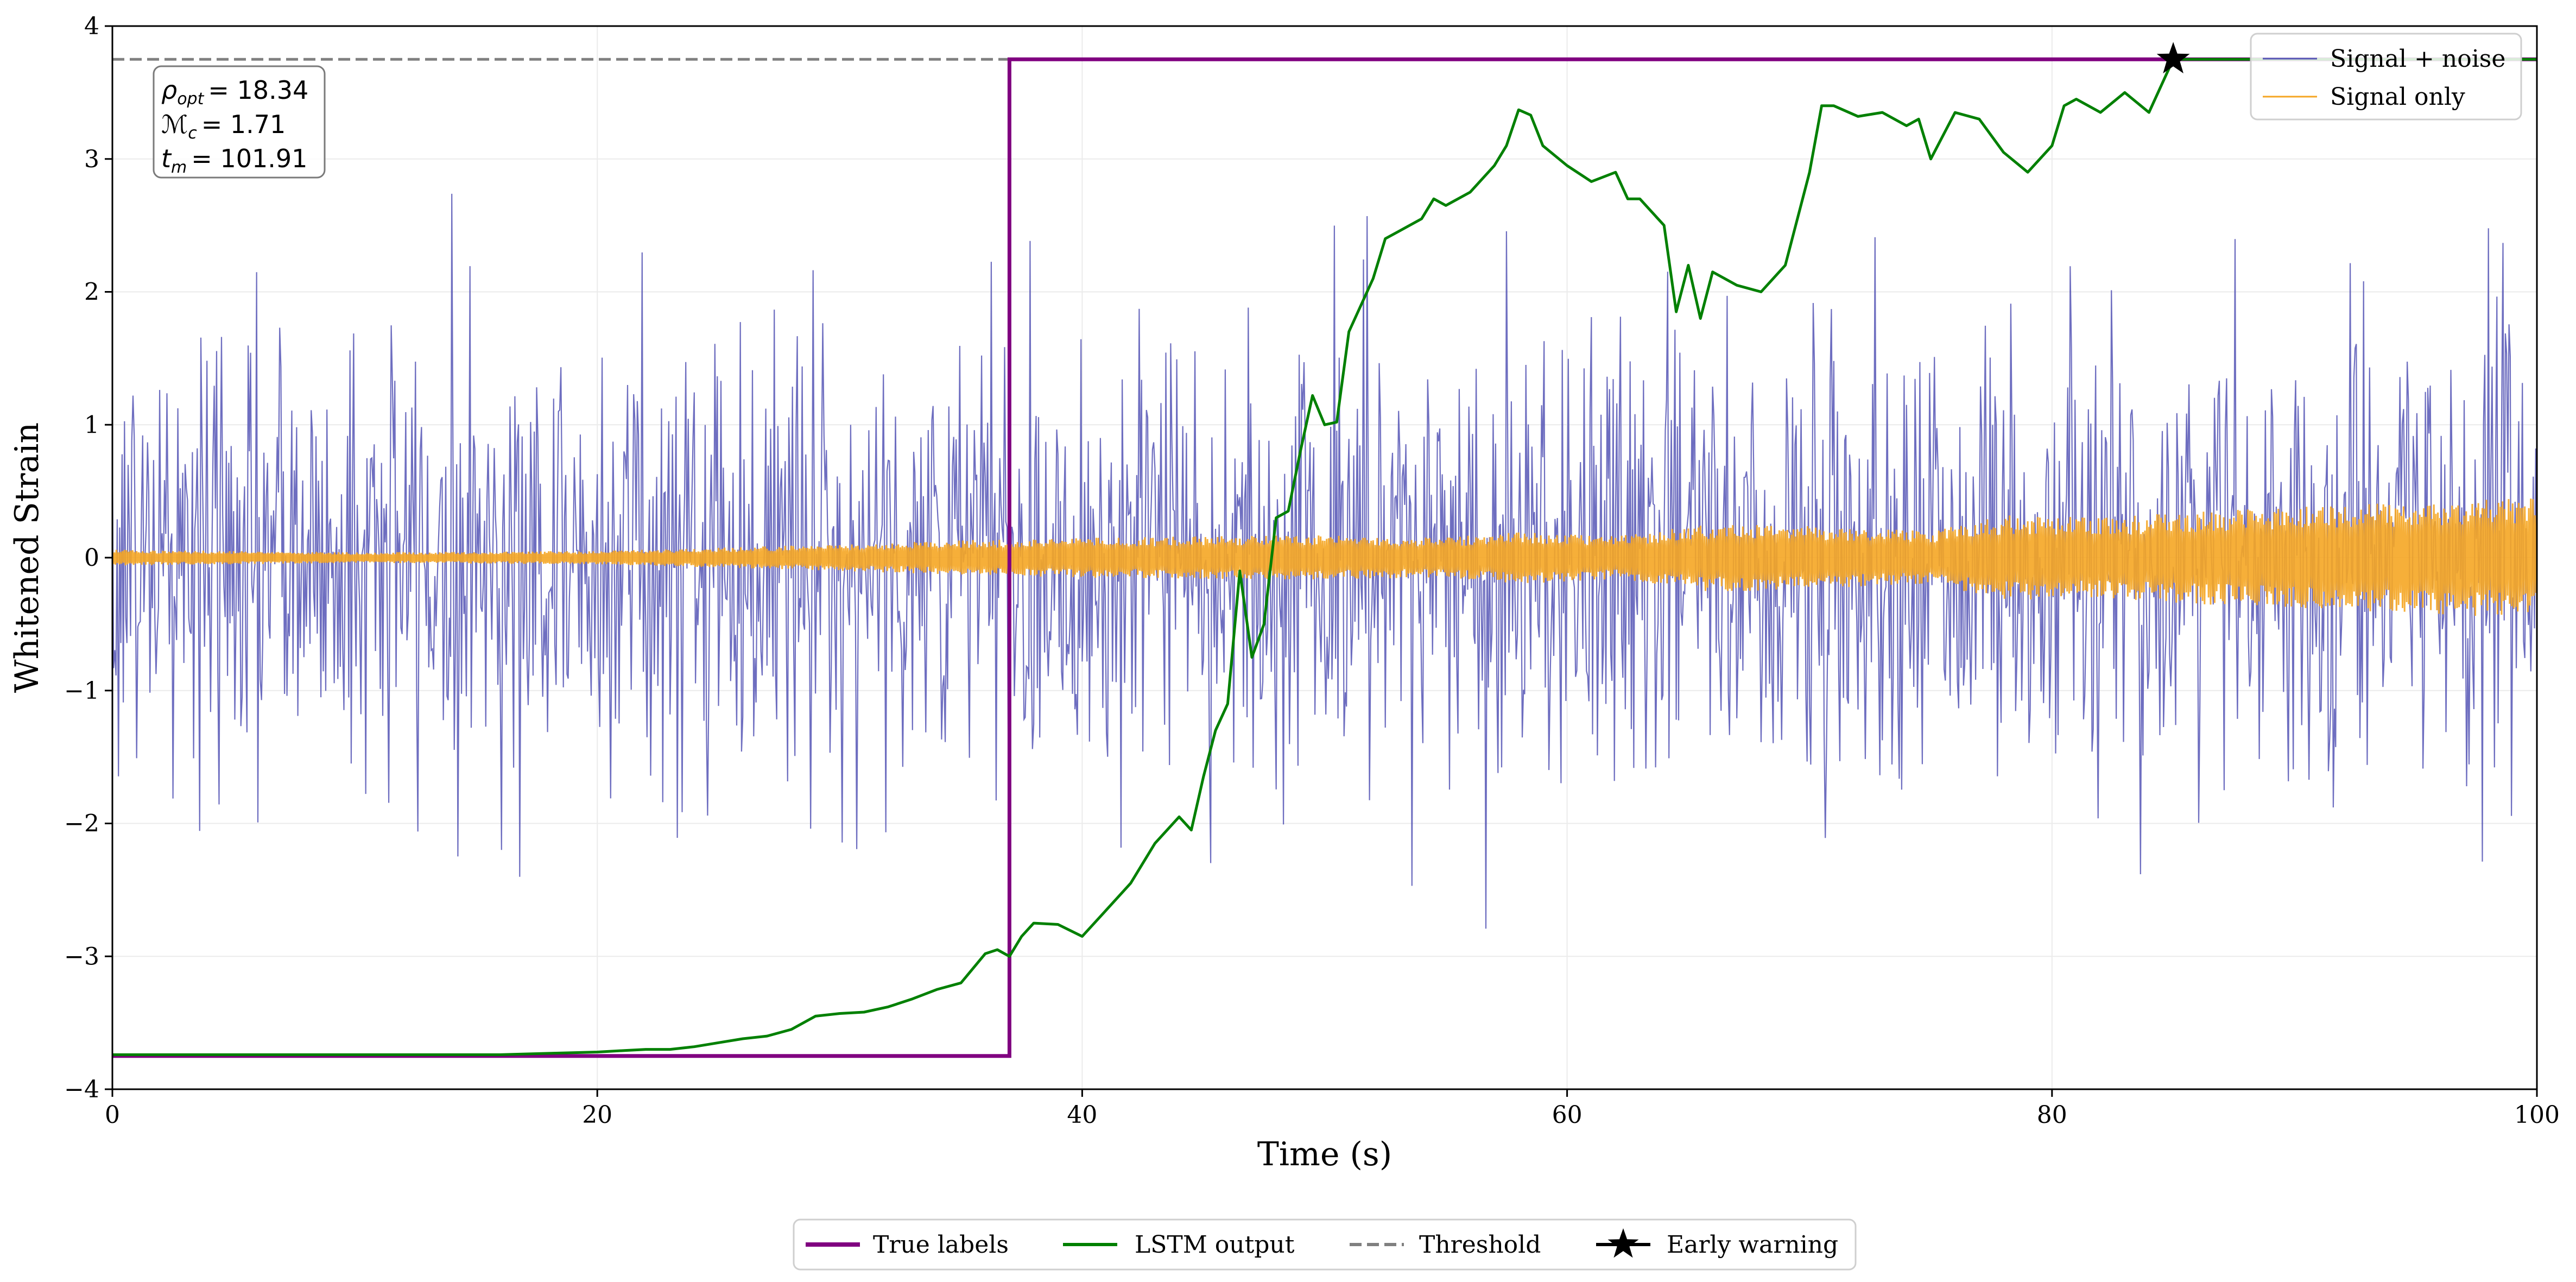 This screenshot has height=1282, width=2576. I want to click on x-tick-label: 60, so click(1567, 1115).